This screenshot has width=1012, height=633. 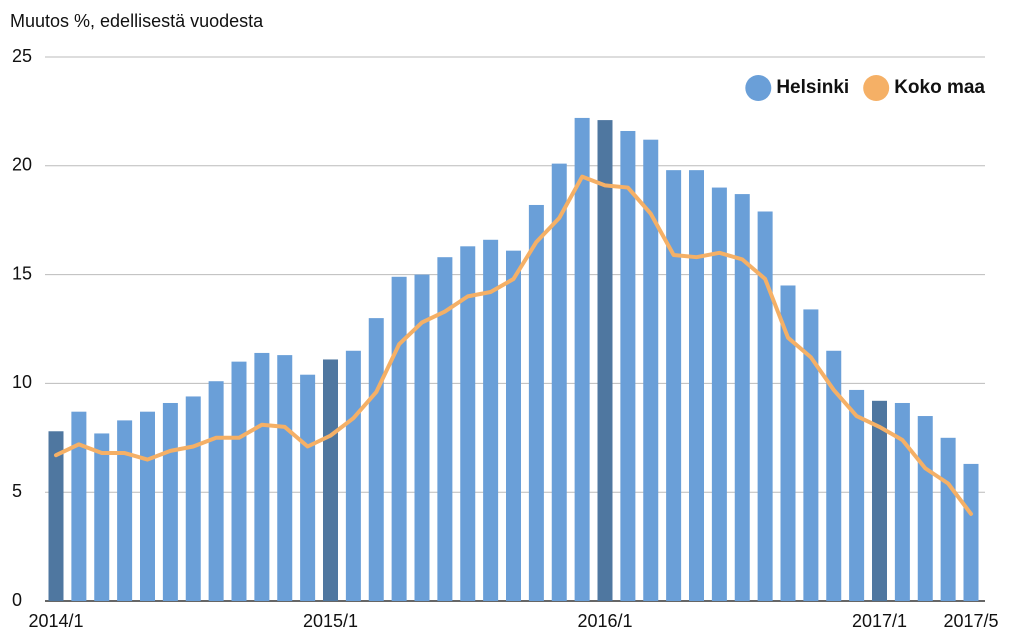 I want to click on y-tick-label: 0, so click(x=17, y=600).